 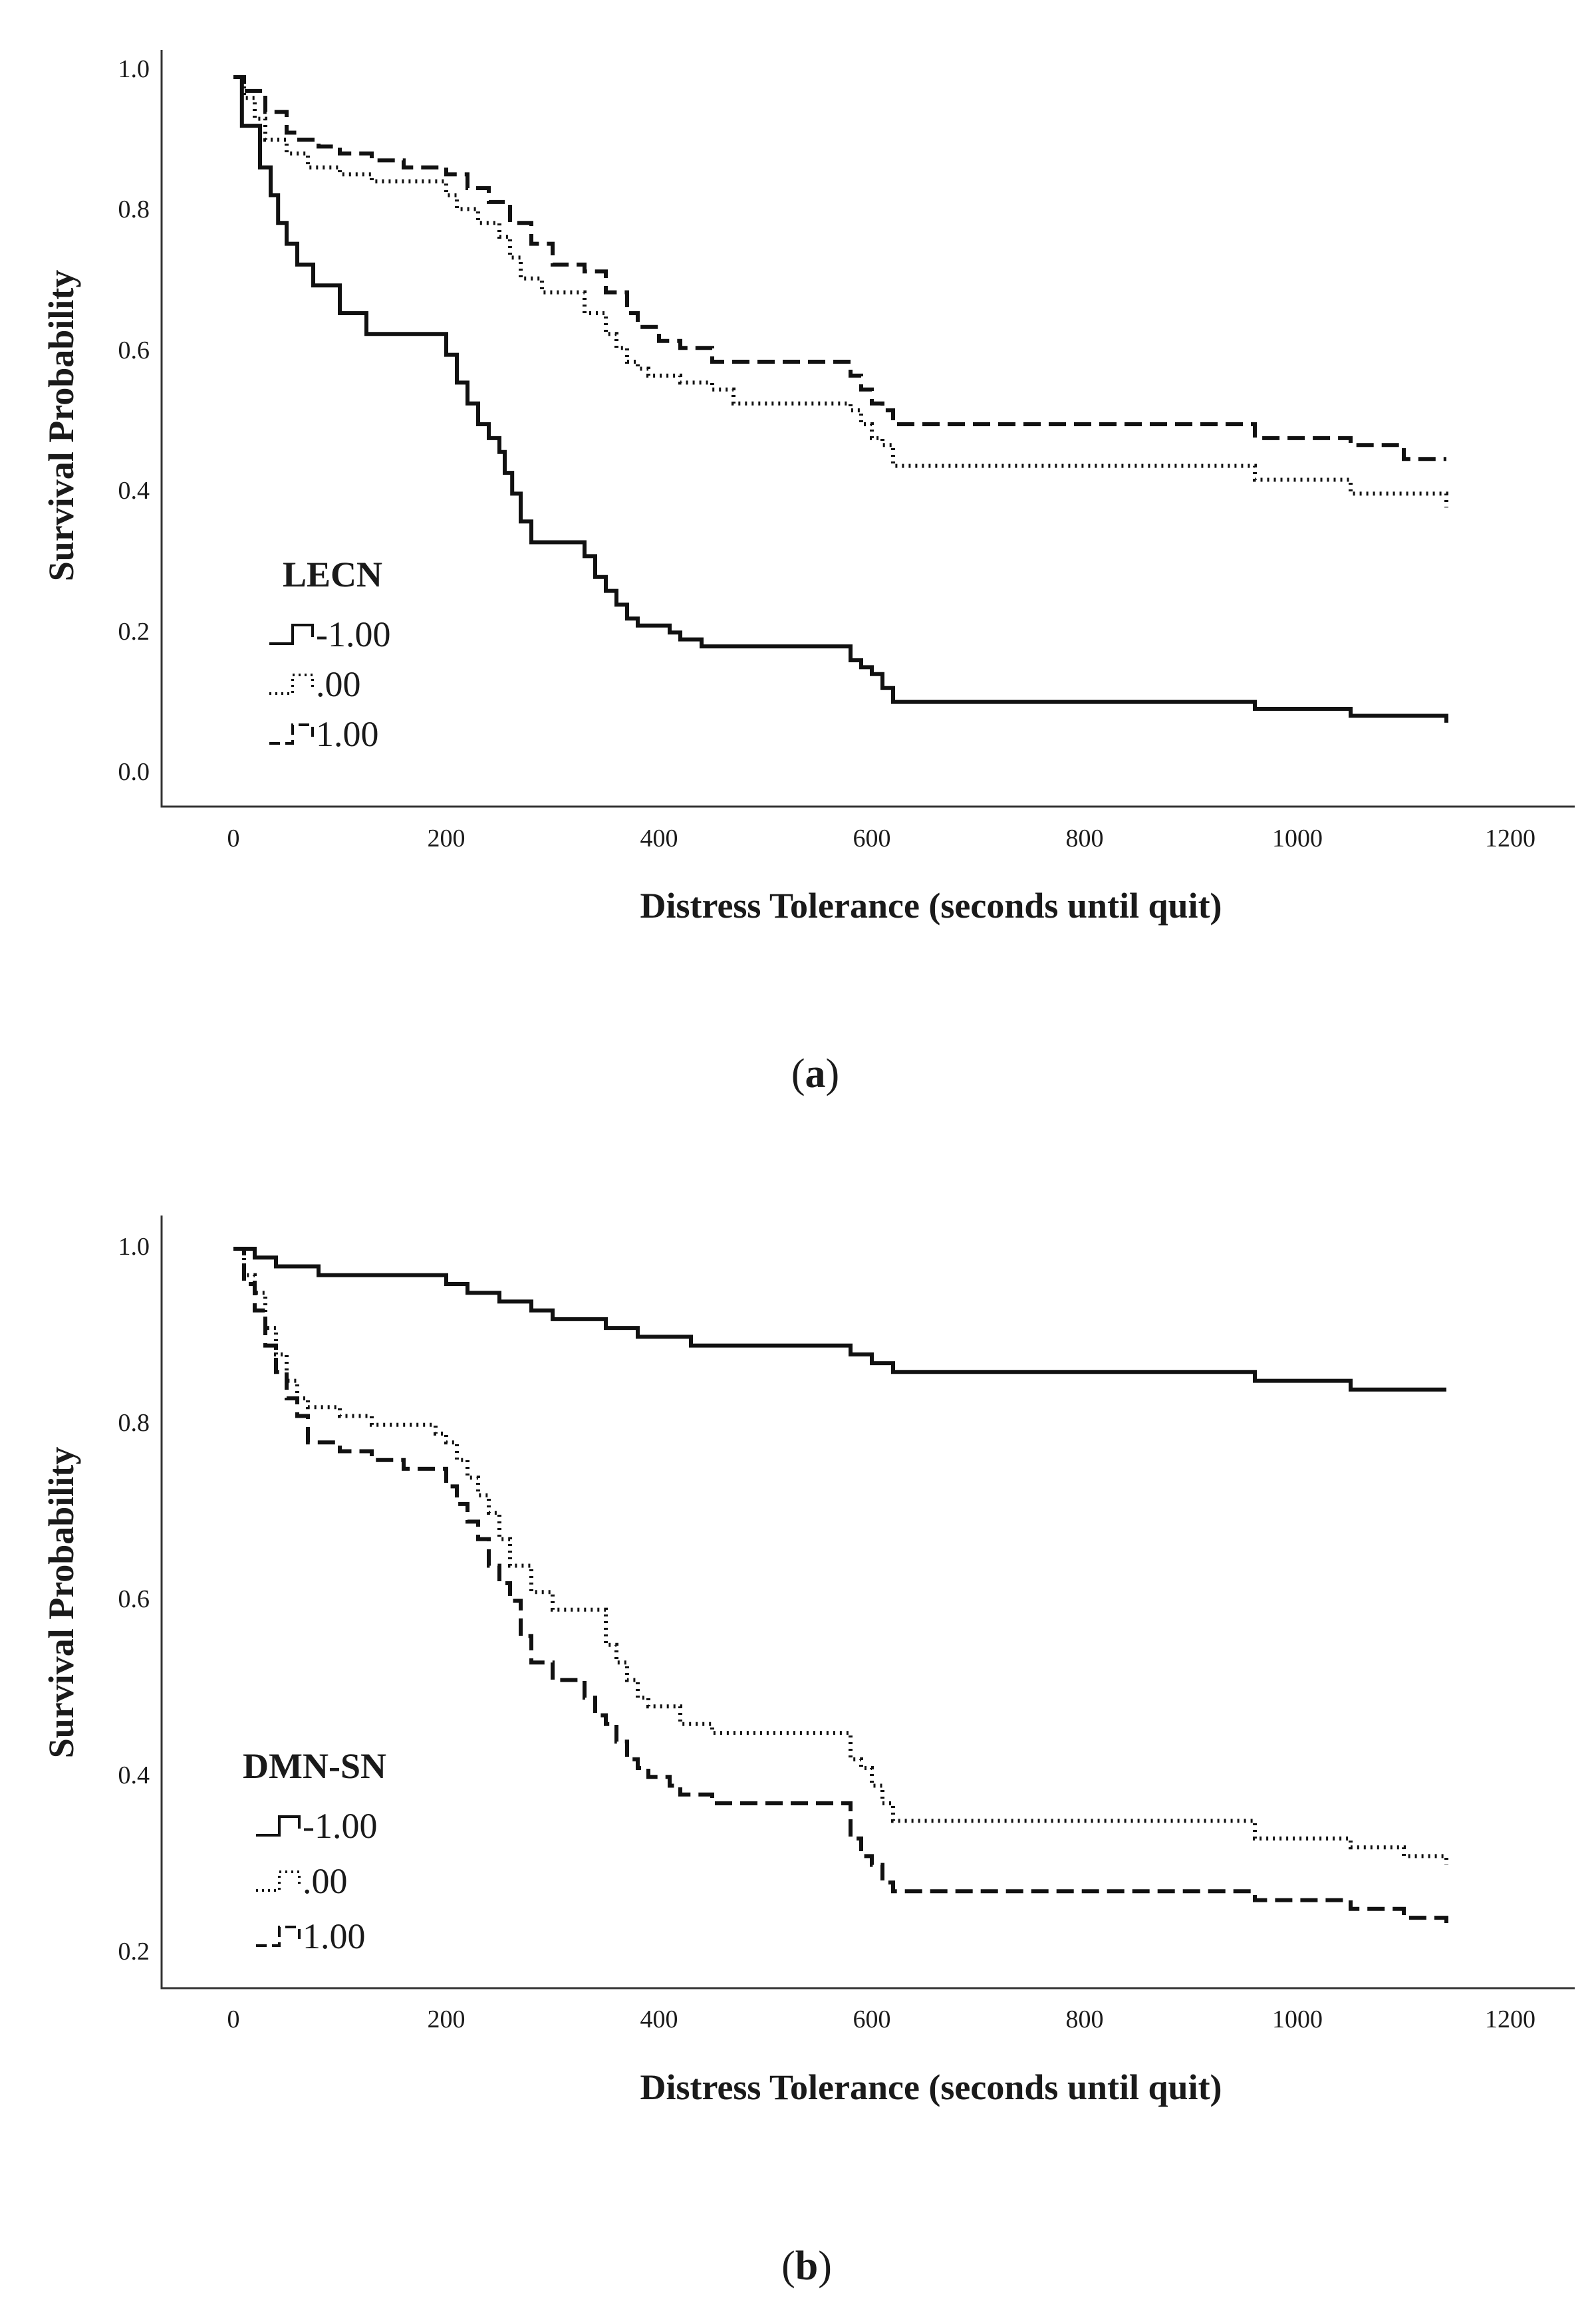 What do you see at coordinates (314, 1766) in the screenshot?
I see `legend-title: DMN-SN` at bounding box center [314, 1766].